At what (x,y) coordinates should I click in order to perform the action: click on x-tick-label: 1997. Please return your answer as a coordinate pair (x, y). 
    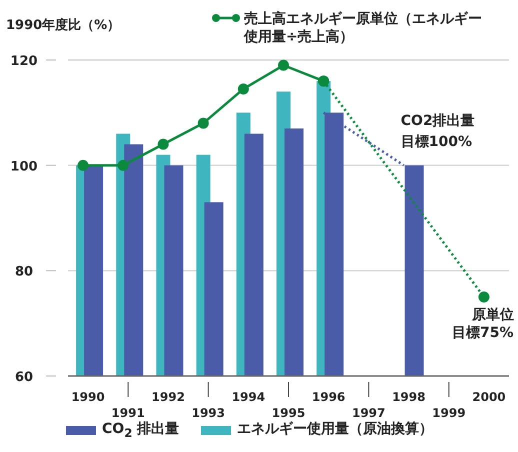
    Looking at the image, I should click on (369, 413).